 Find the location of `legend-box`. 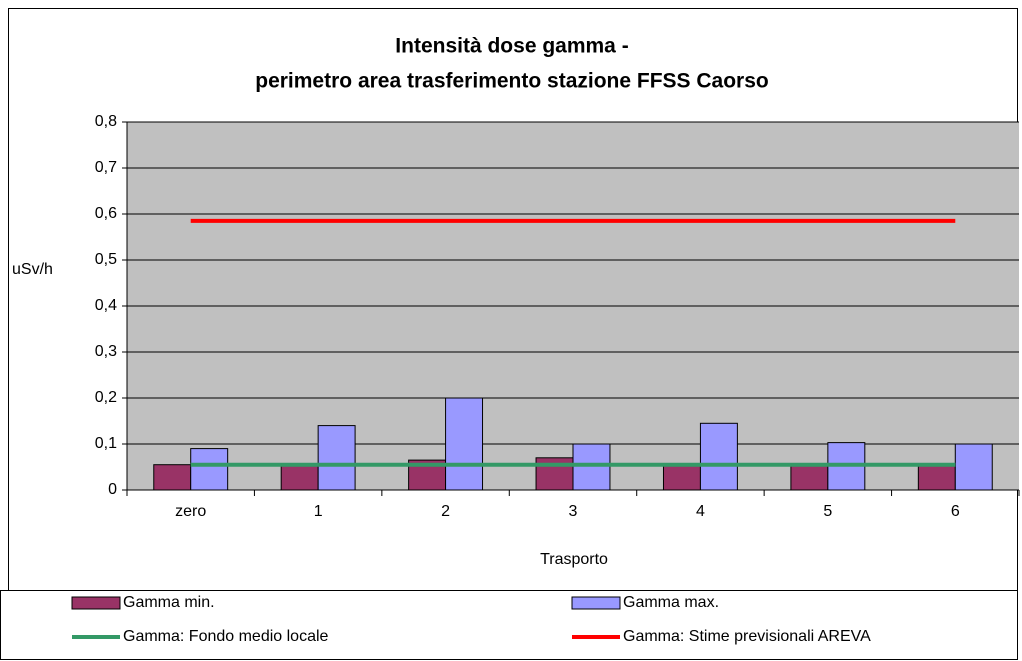

legend-box is located at coordinates (509, 625).